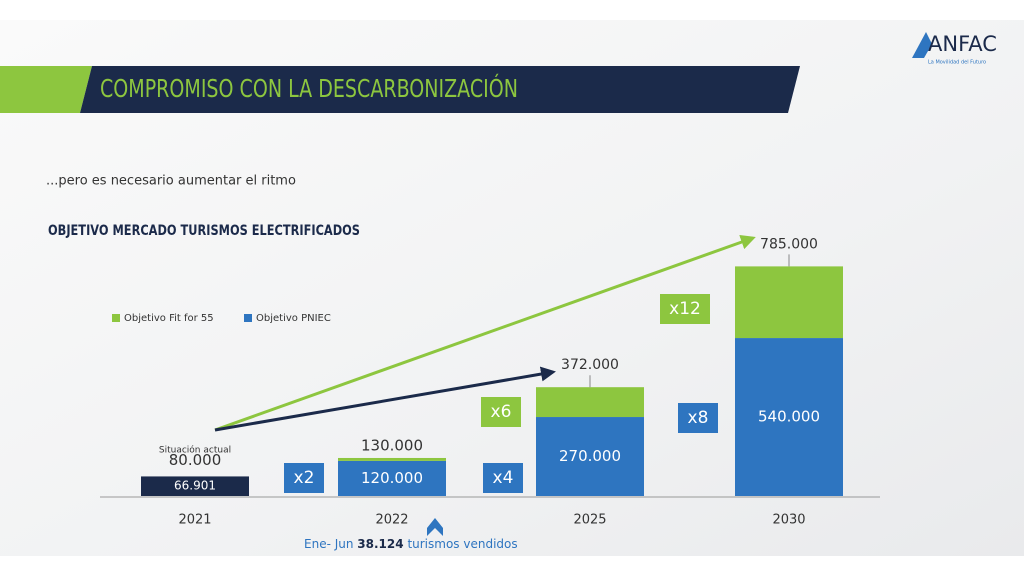  What do you see at coordinates (169, 318) in the screenshot?
I see `legend-label: Objetivo Fit for 55` at bounding box center [169, 318].